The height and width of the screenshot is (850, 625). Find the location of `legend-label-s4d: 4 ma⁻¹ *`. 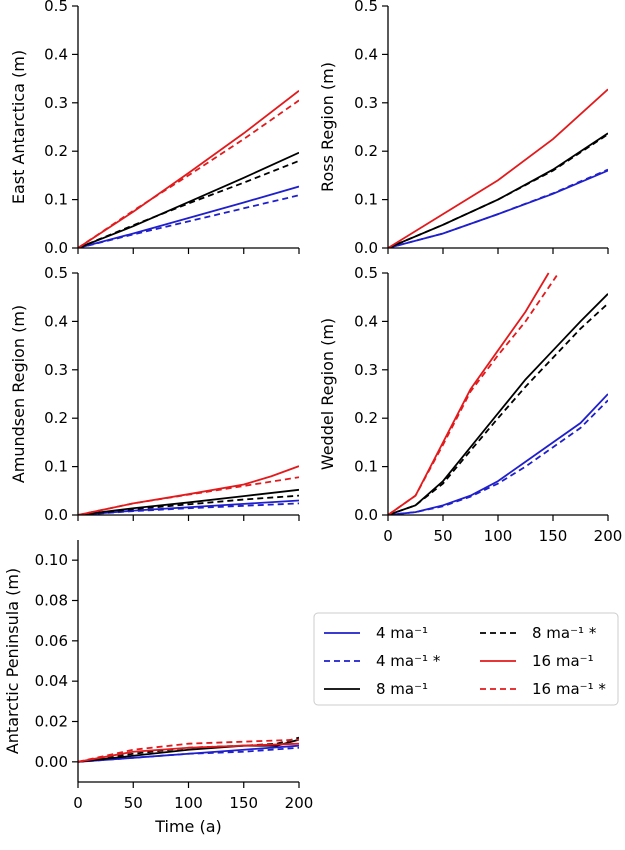

legend-label-s4d: 4 ma⁻¹ * is located at coordinates (408, 661).